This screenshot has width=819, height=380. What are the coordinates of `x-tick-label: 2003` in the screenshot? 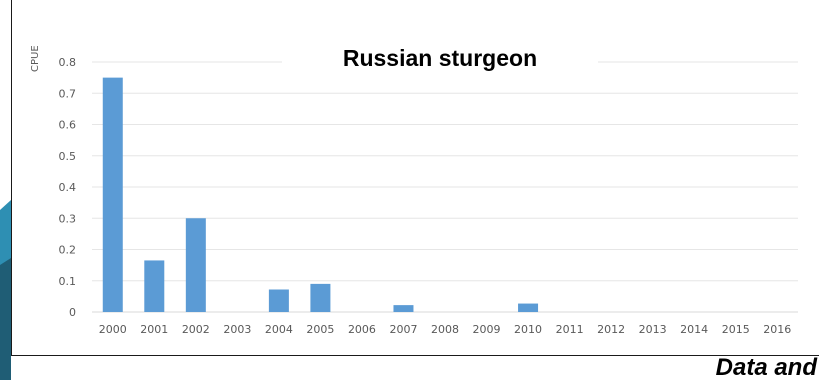 It's located at (237, 329).